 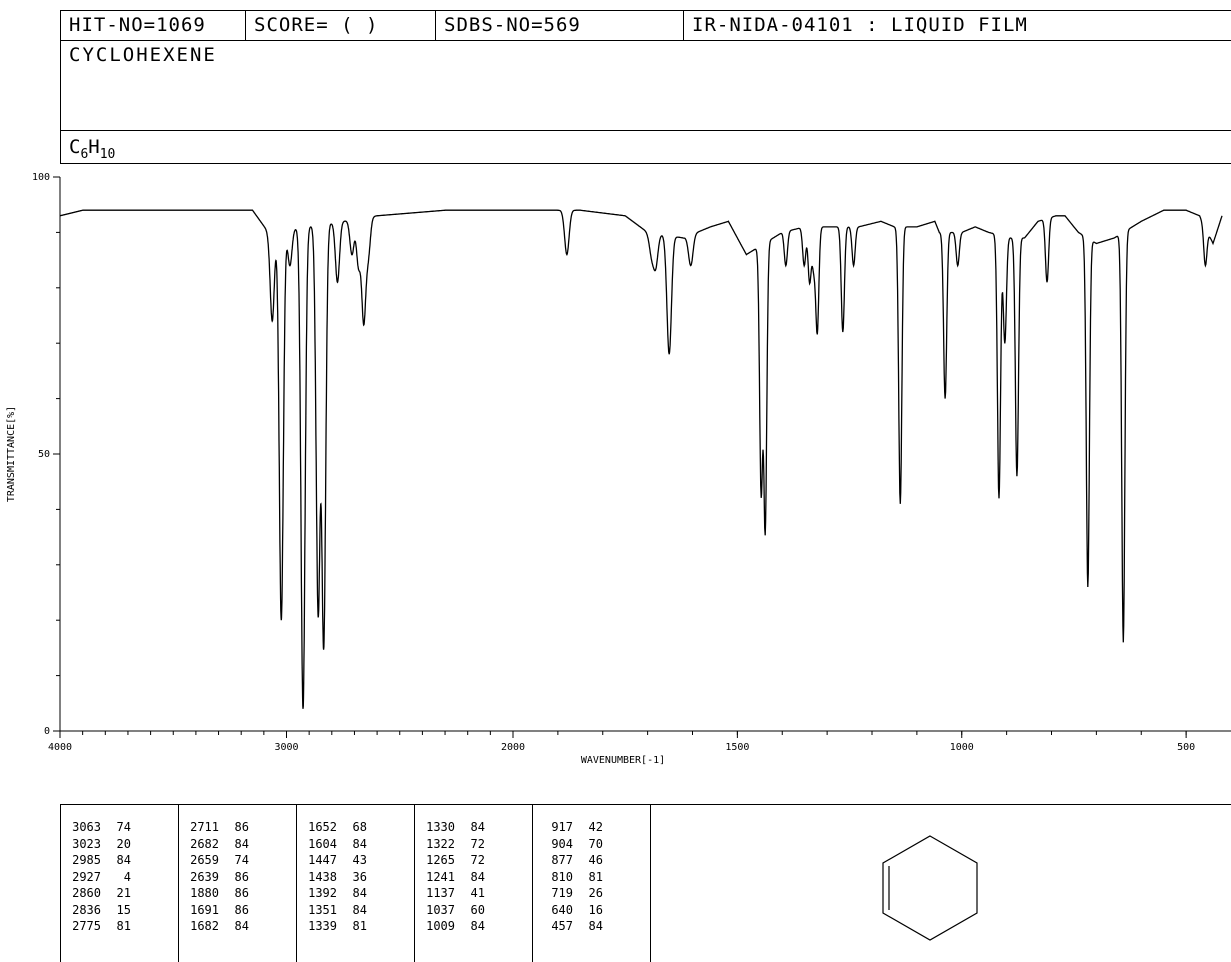 I want to click on peak-row: 1691 86, so click(x=237, y=910).